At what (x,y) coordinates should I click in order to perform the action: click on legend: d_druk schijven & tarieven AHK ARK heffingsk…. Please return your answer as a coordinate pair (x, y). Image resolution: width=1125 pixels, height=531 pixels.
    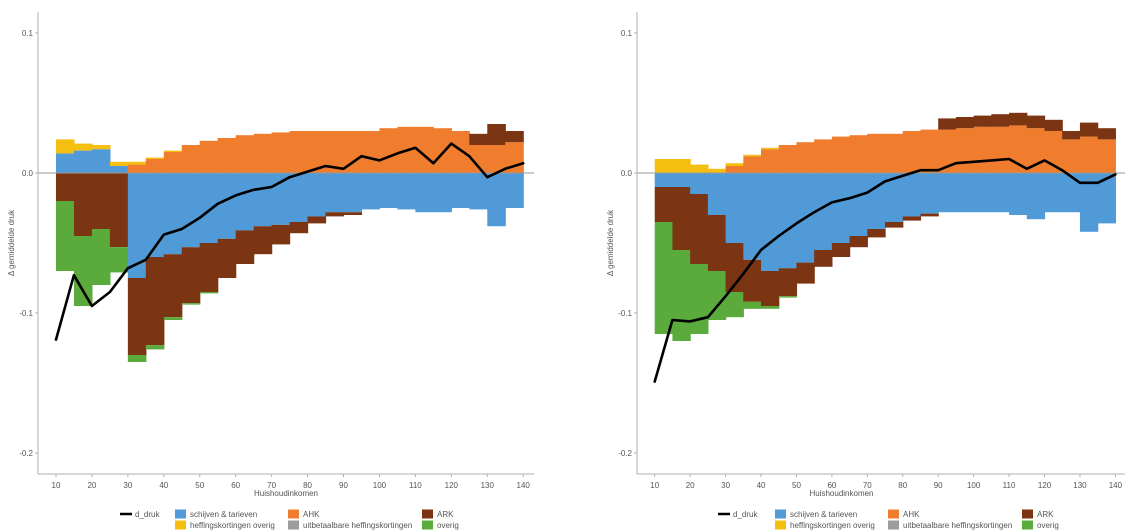
    Looking at the image, I should click on (289, 519).